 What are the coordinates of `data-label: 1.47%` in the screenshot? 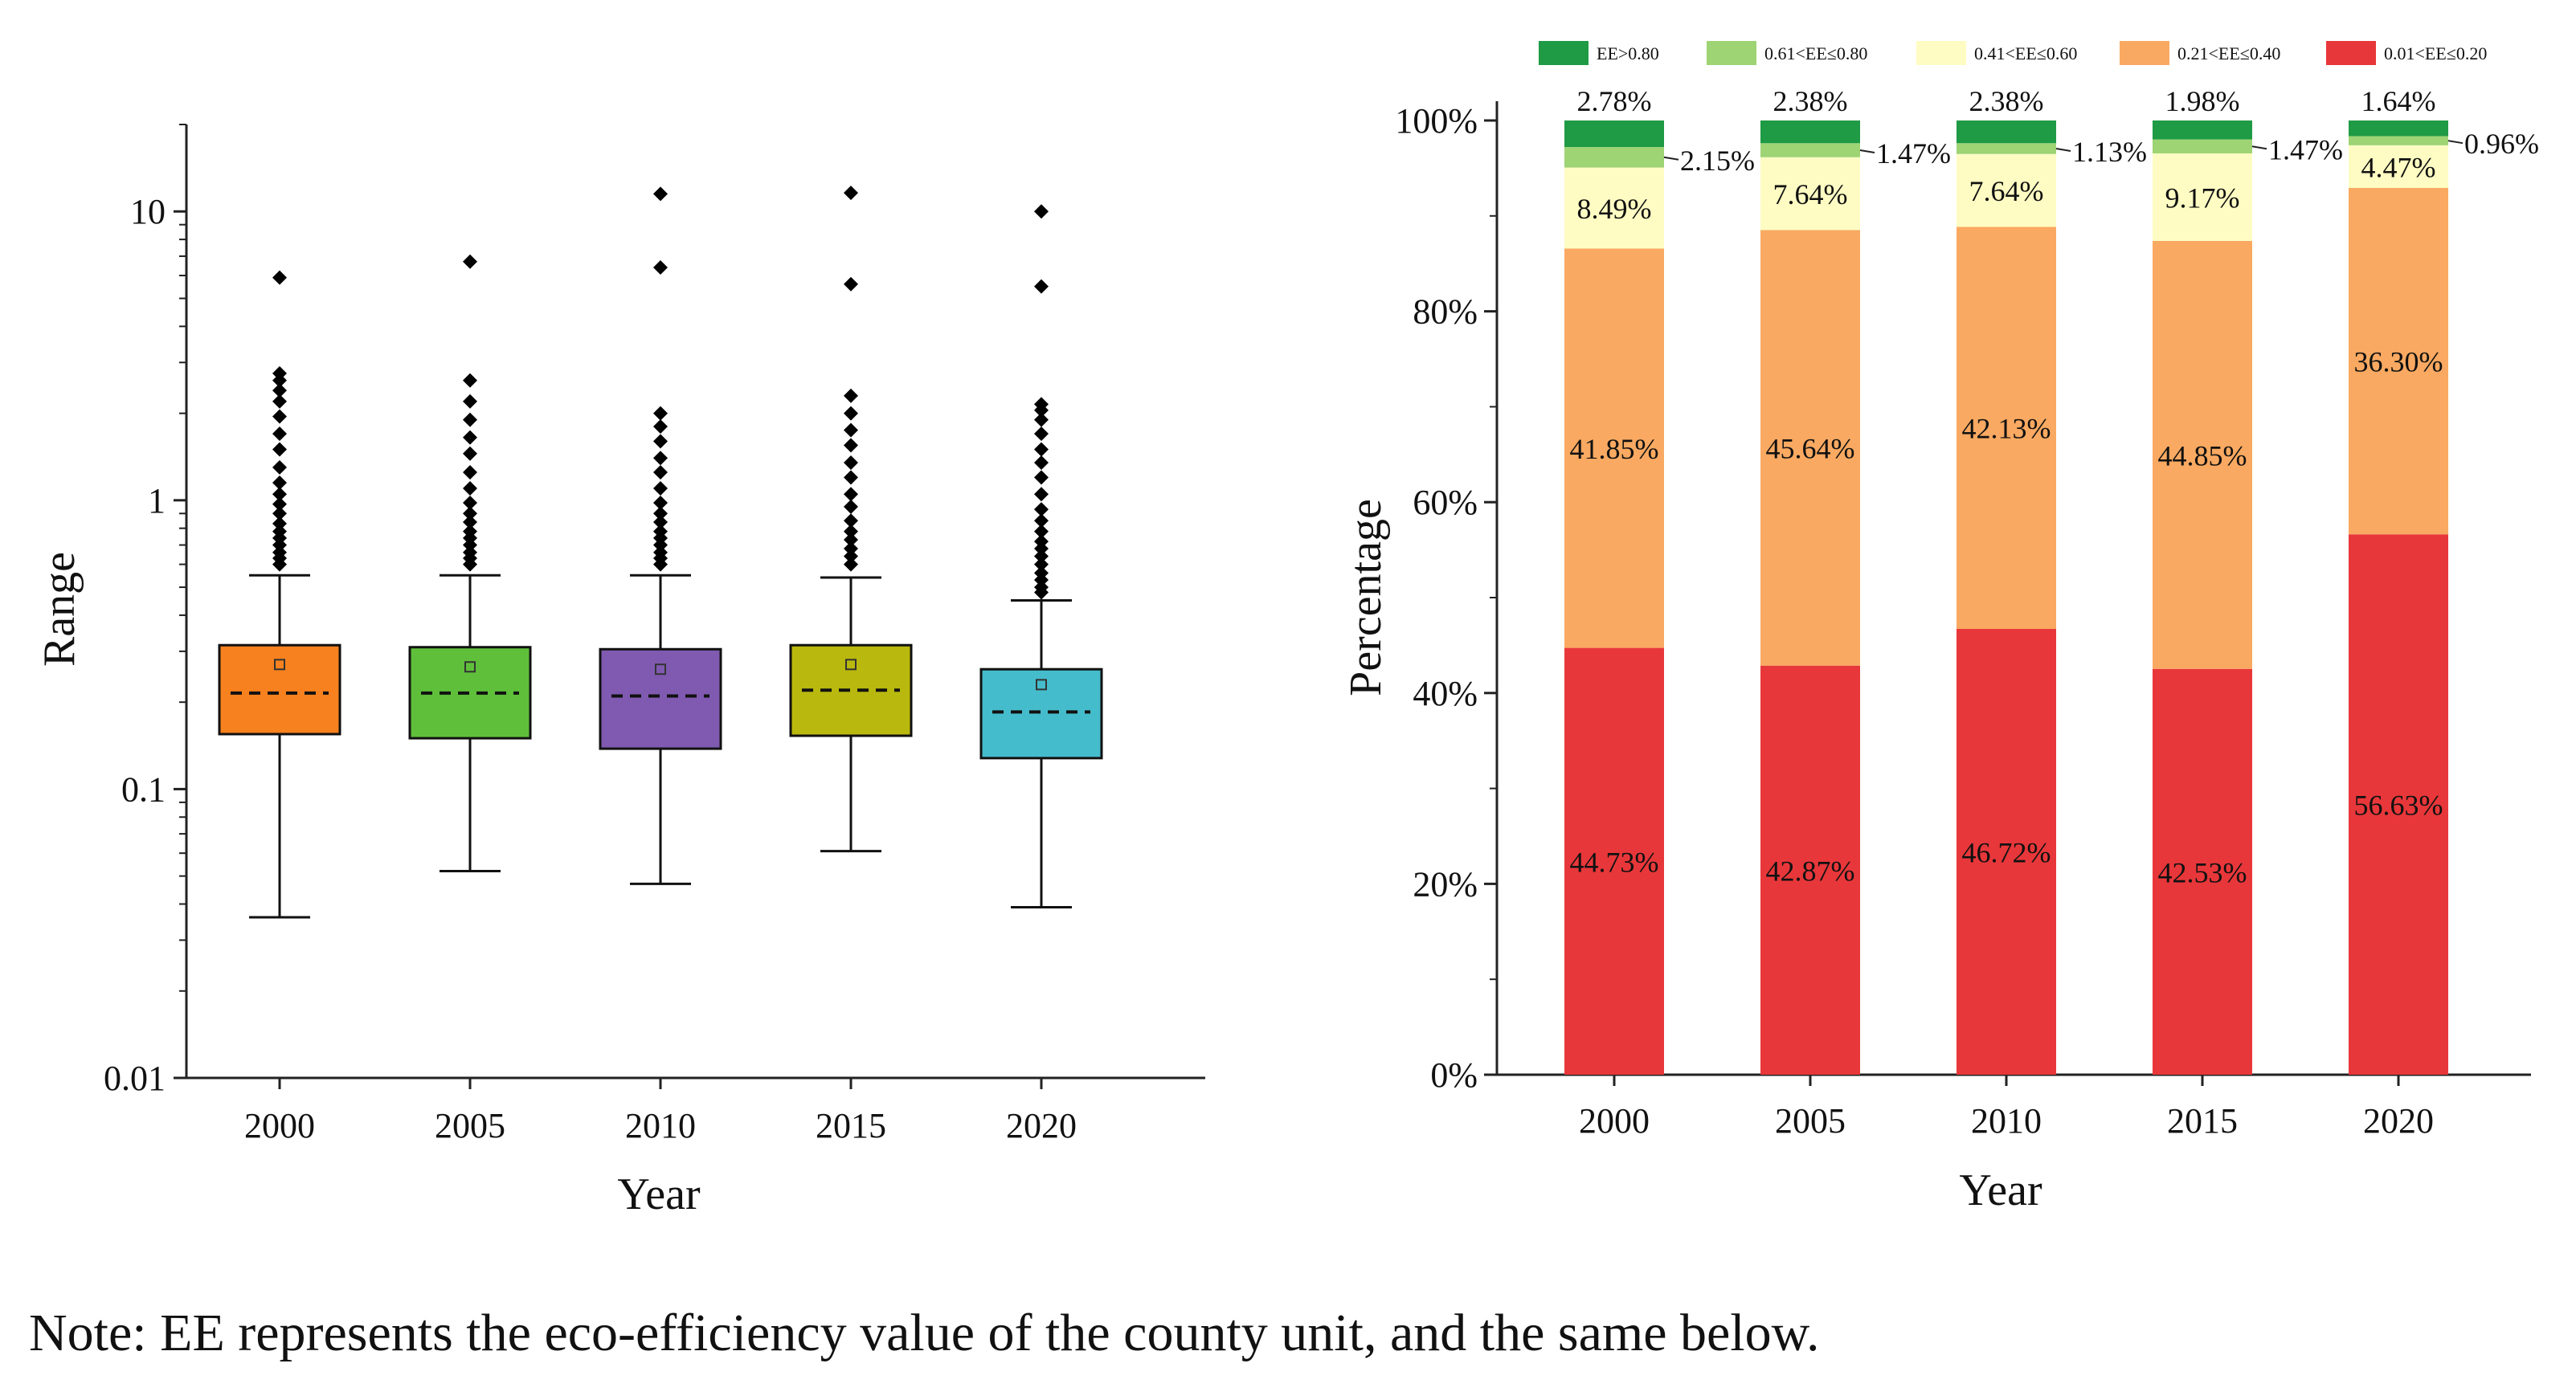 It's located at (2305, 149).